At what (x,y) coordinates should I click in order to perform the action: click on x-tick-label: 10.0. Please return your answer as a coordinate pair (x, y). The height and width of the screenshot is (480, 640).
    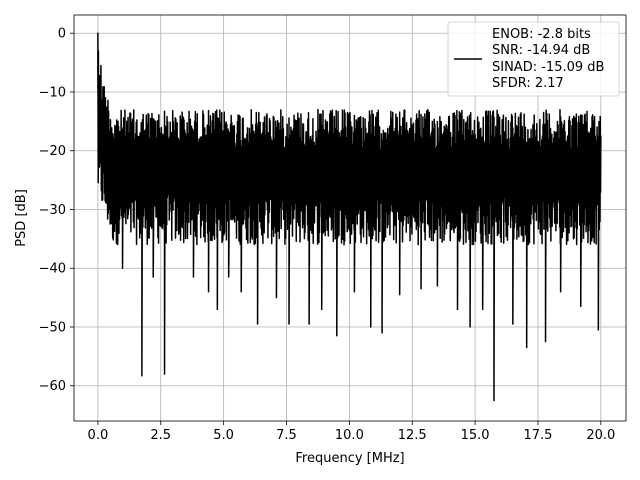
    Looking at the image, I should click on (349, 435).